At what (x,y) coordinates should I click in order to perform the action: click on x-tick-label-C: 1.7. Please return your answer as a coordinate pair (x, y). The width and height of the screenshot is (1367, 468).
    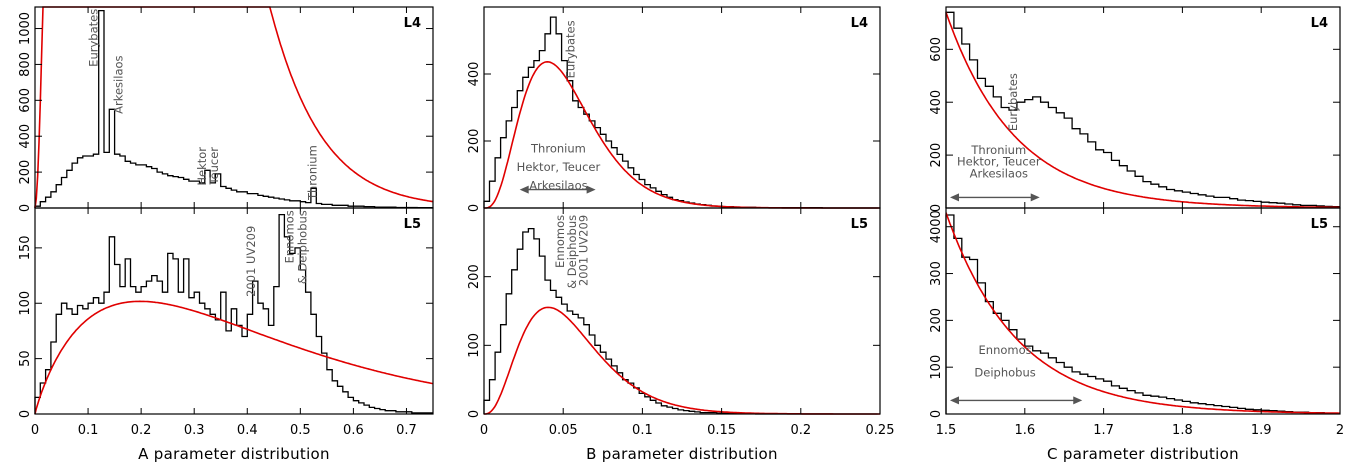
    Looking at the image, I should click on (1103, 430).